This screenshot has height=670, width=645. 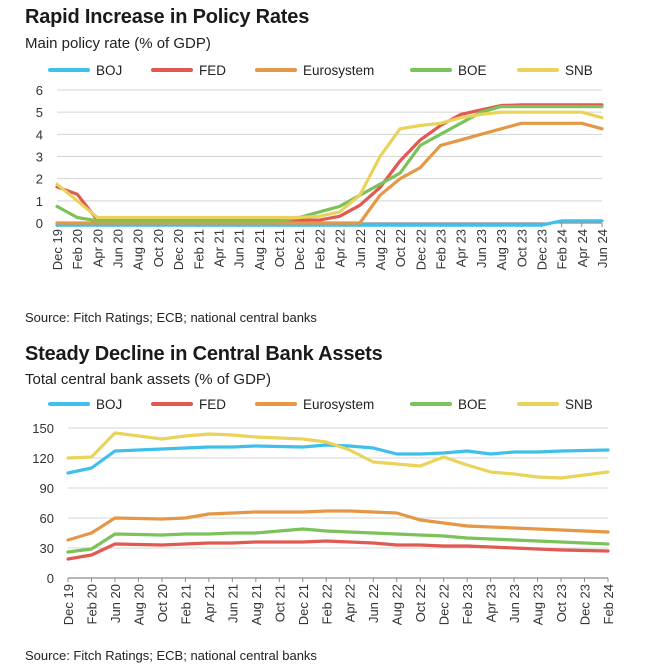 What do you see at coordinates (148, 379) in the screenshot?
I see `chart-subtitle: Total central bank assets (% of GDP)` at bounding box center [148, 379].